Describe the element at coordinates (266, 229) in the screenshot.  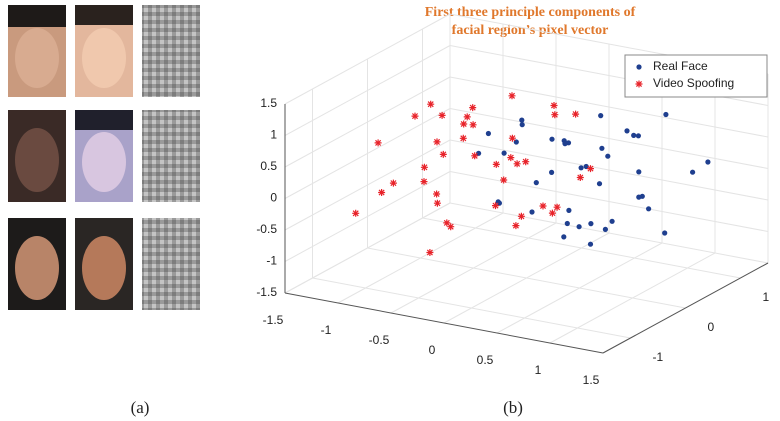
I see `z-tick-label: -0.5` at that location.